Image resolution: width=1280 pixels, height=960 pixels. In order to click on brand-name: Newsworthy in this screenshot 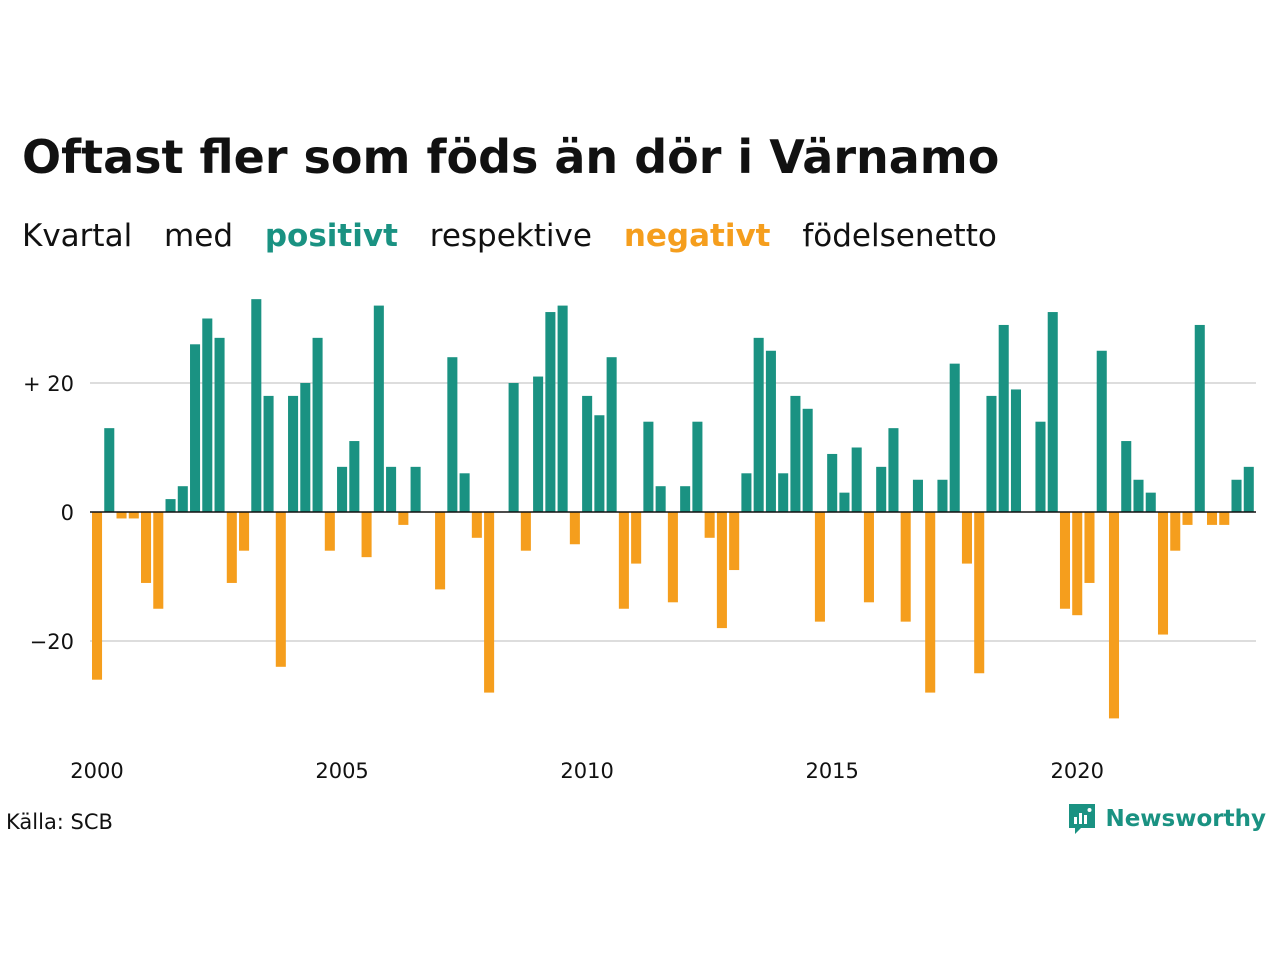, I will do `click(1185, 819)`.